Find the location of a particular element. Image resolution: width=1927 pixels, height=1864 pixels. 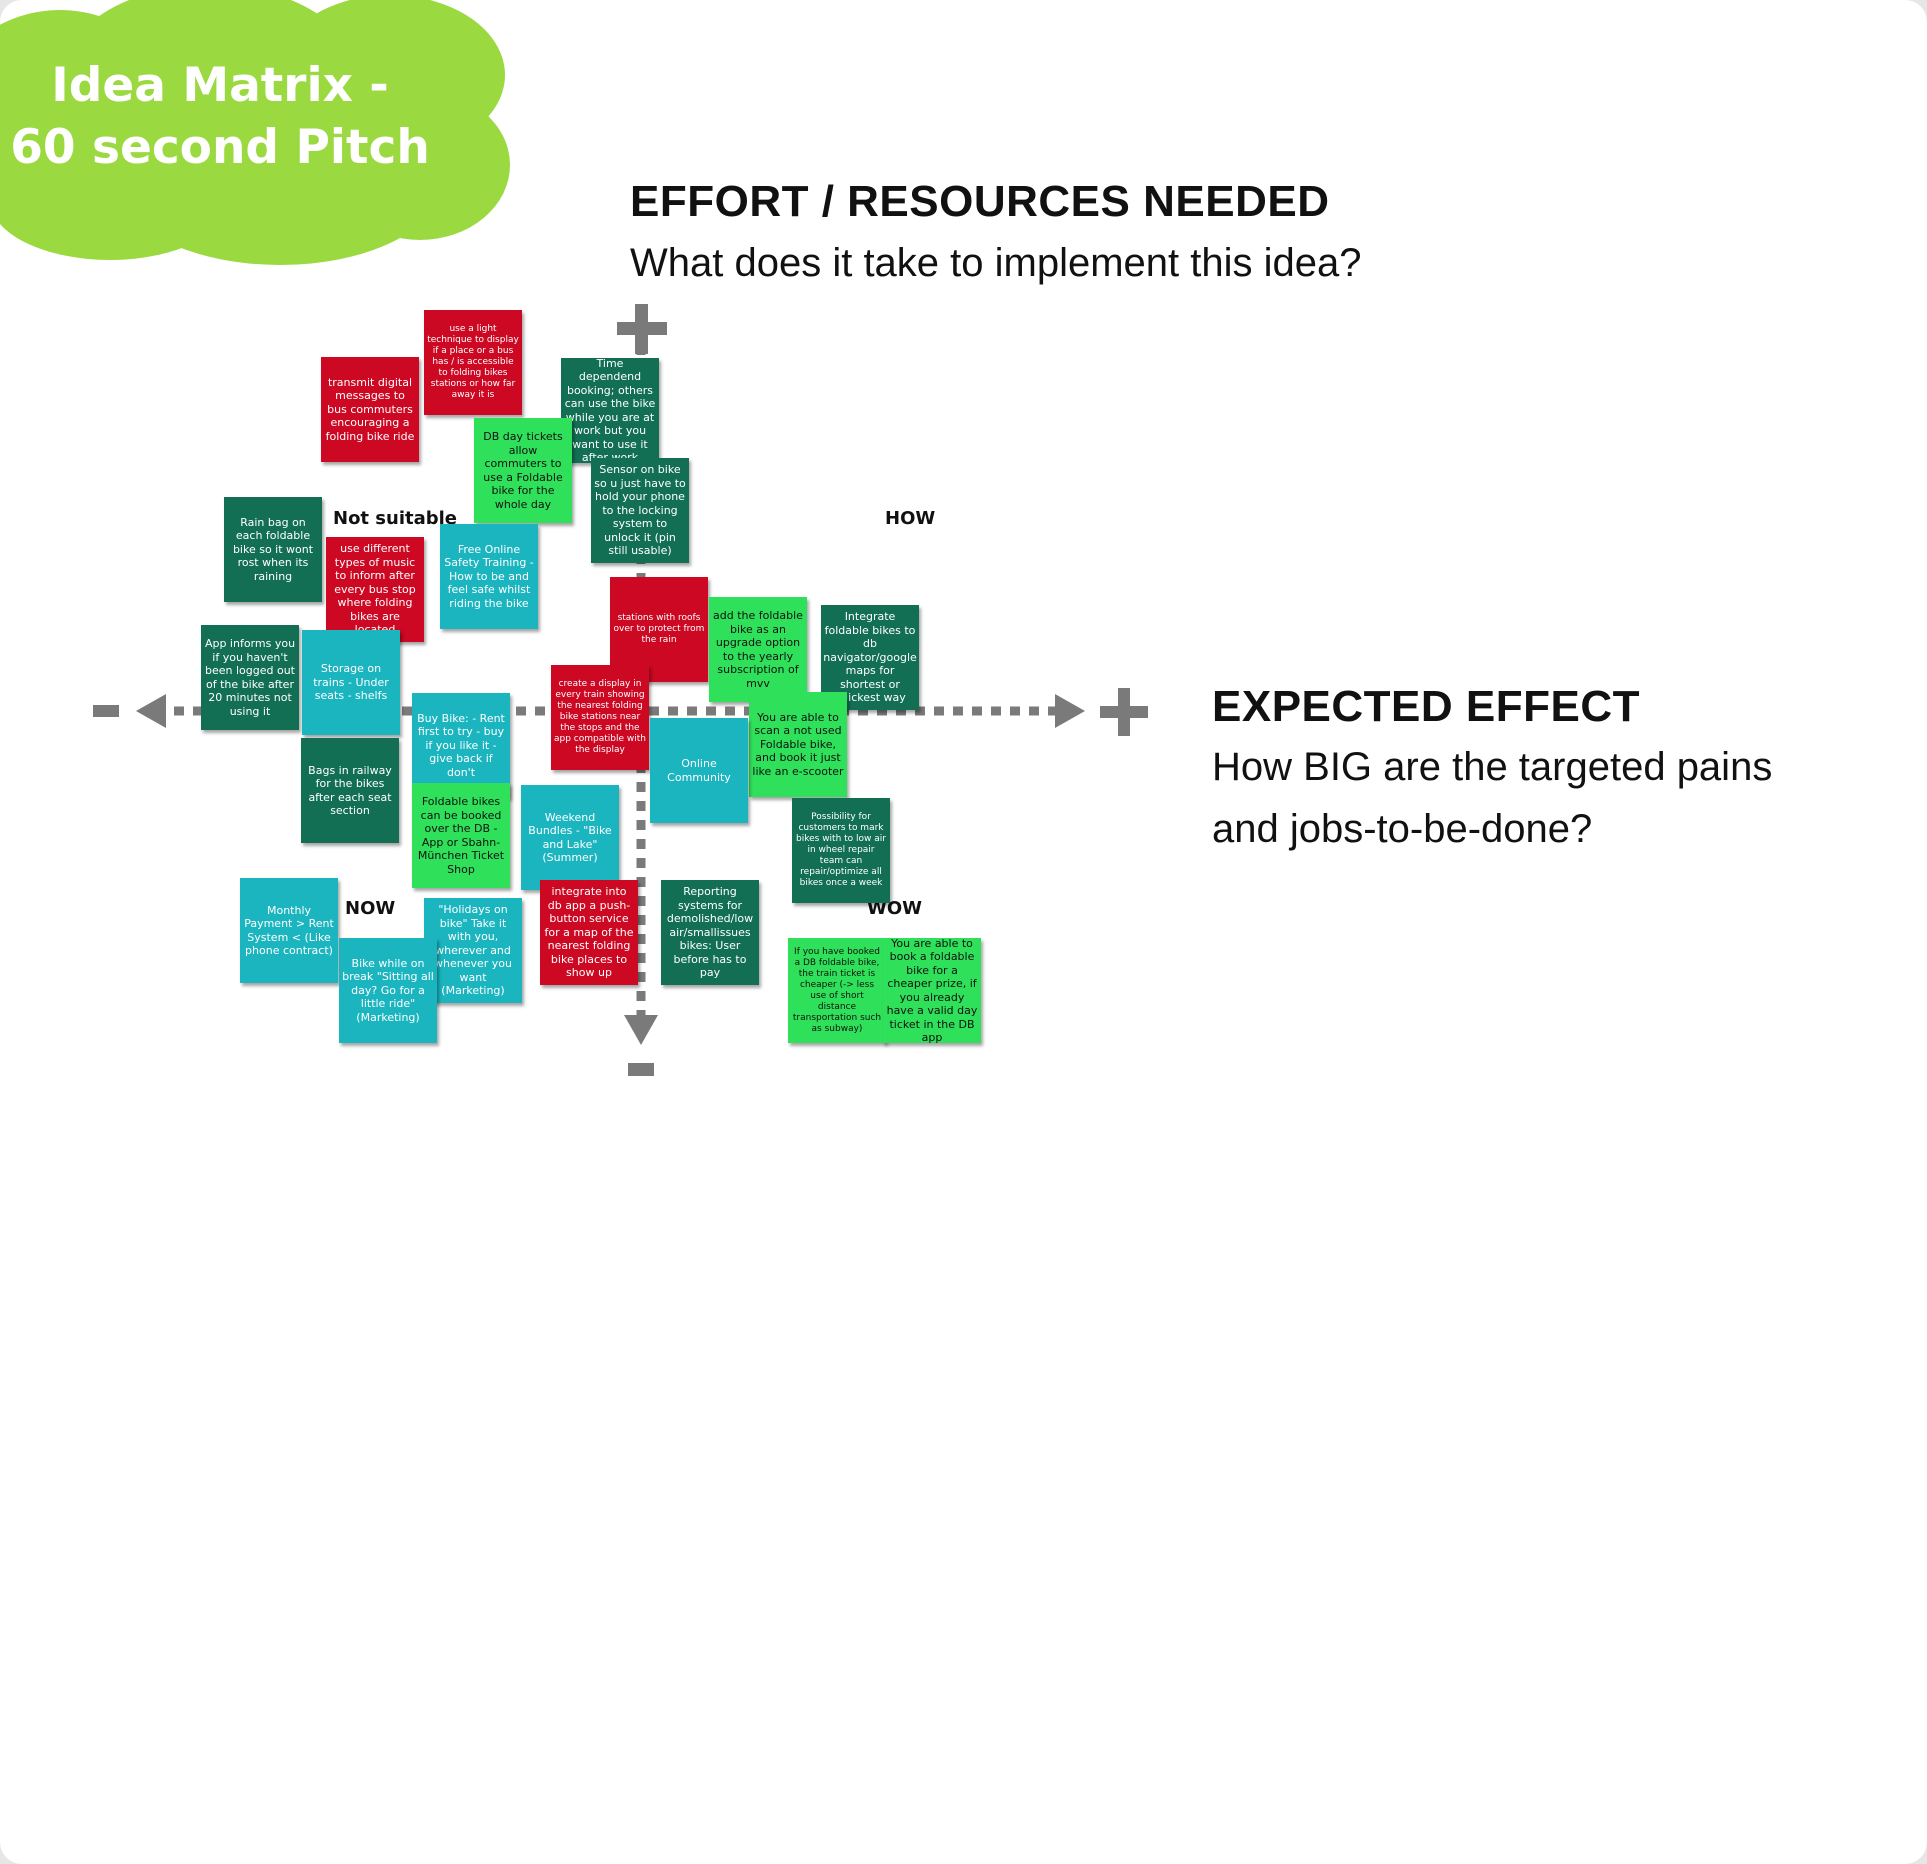

y-axis-down-arrowhead is located at coordinates (641, 1030).